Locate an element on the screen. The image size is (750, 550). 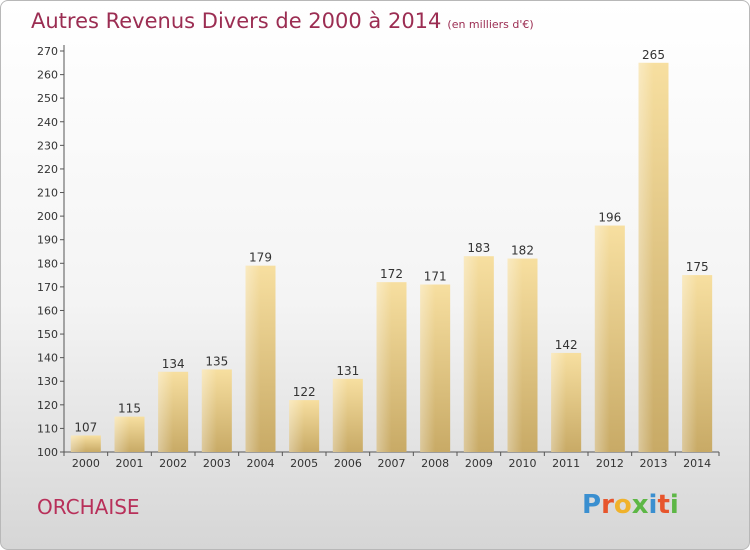
value-label-2009: 183 is located at coordinates (478, 248).